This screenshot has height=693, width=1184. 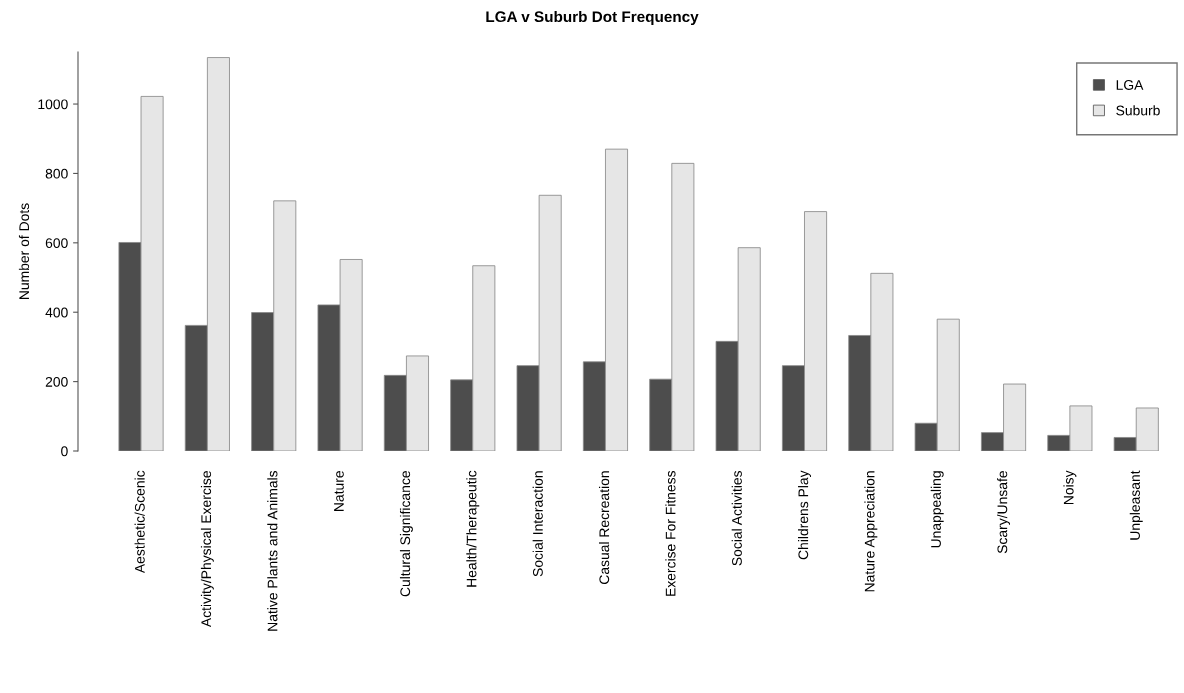 I want to click on y-tick-label: 800, so click(x=56, y=173).